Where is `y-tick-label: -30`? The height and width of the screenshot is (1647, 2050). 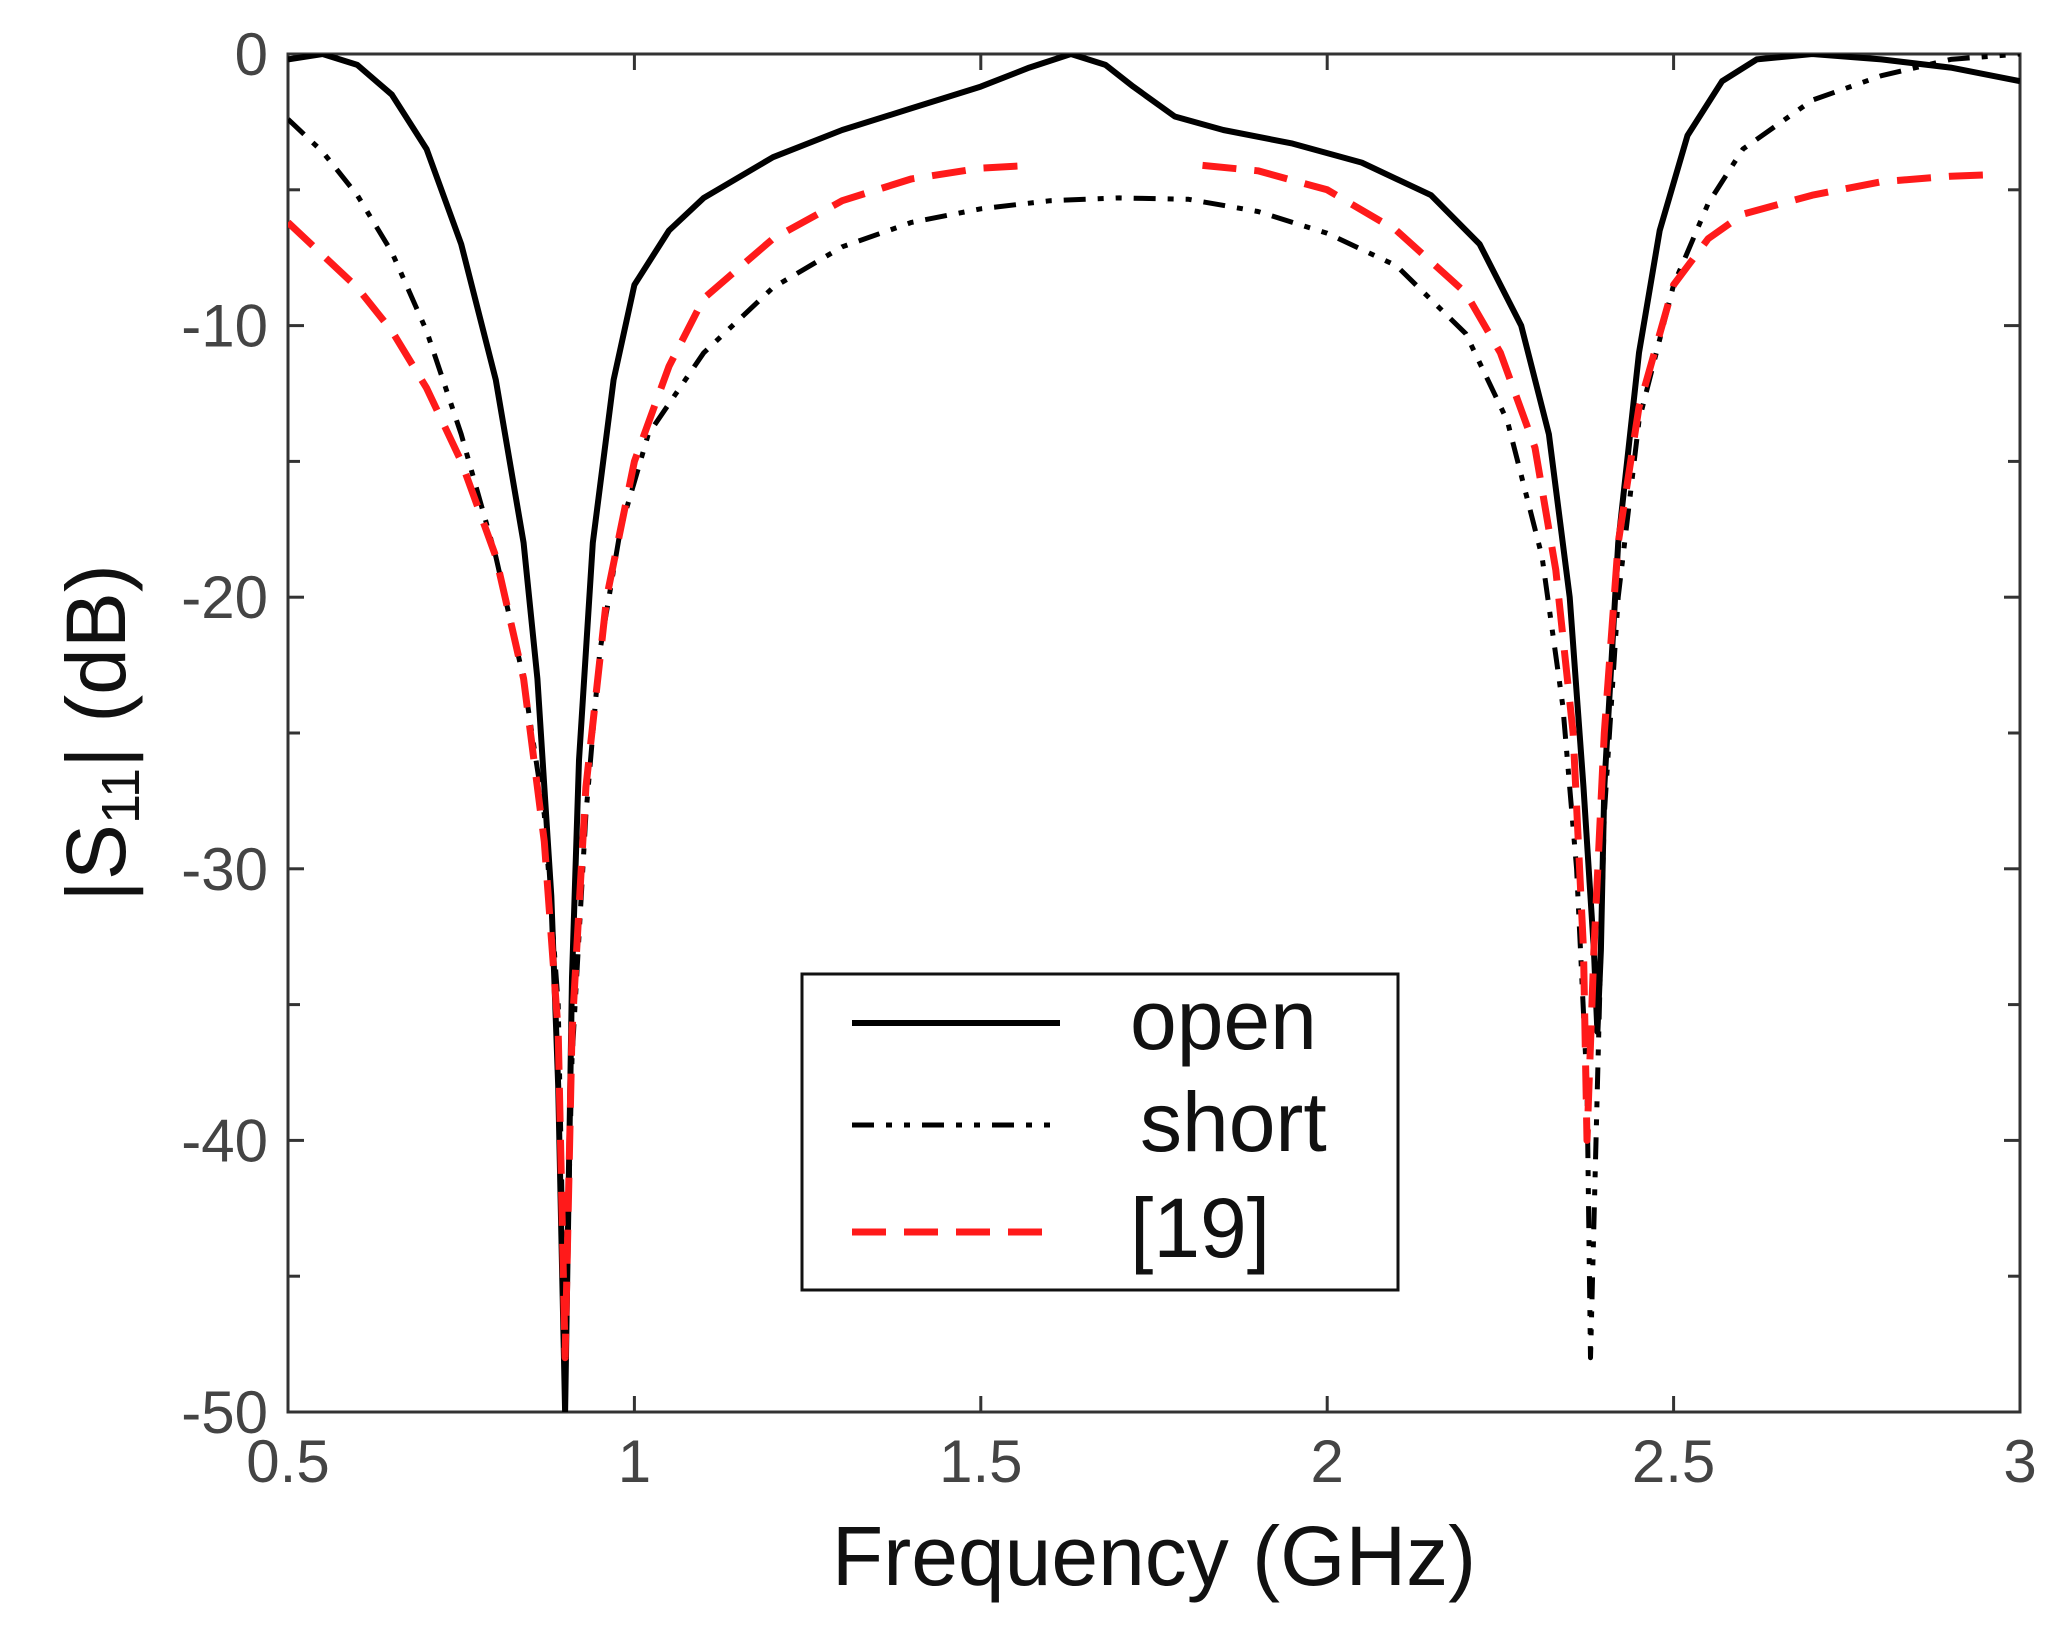
y-tick-label: -30 is located at coordinates (224, 869).